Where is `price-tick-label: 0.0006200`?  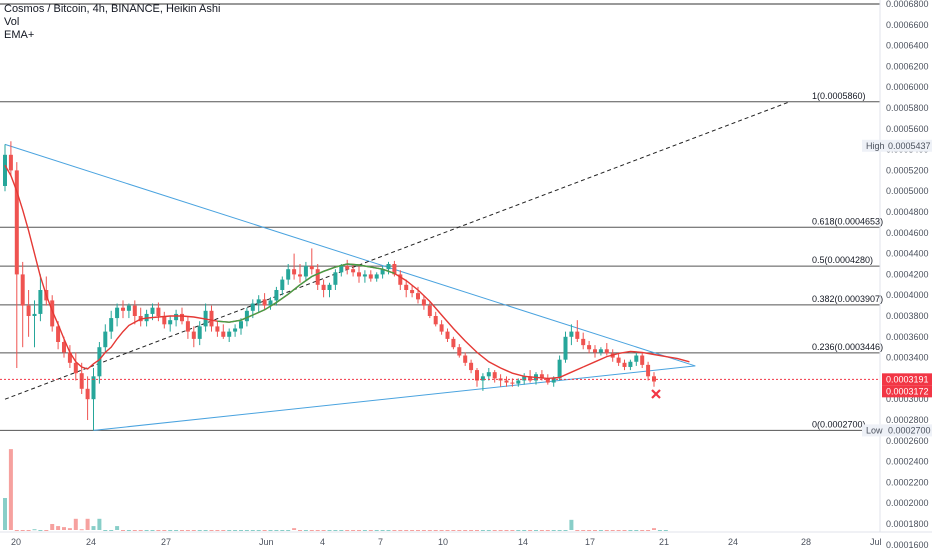
price-tick-label: 0.0006200 is located at coordinates (907, 66).